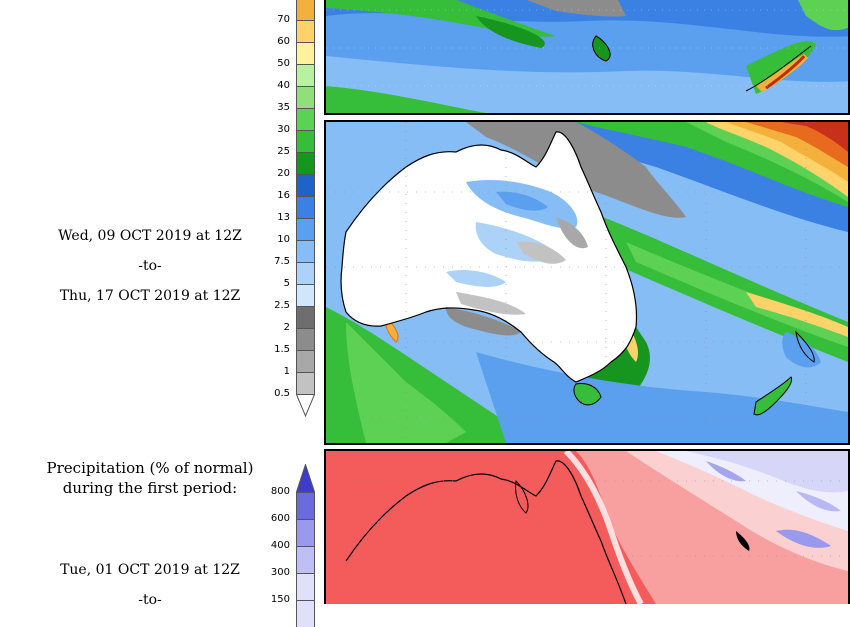 The width and height of the screenshot is (850, 627). Describe the element at coordinates (150, 570) in the screenshot. I see `first-period-start-date: Tue, 01 OCT 2019 at 12Z` at that location.